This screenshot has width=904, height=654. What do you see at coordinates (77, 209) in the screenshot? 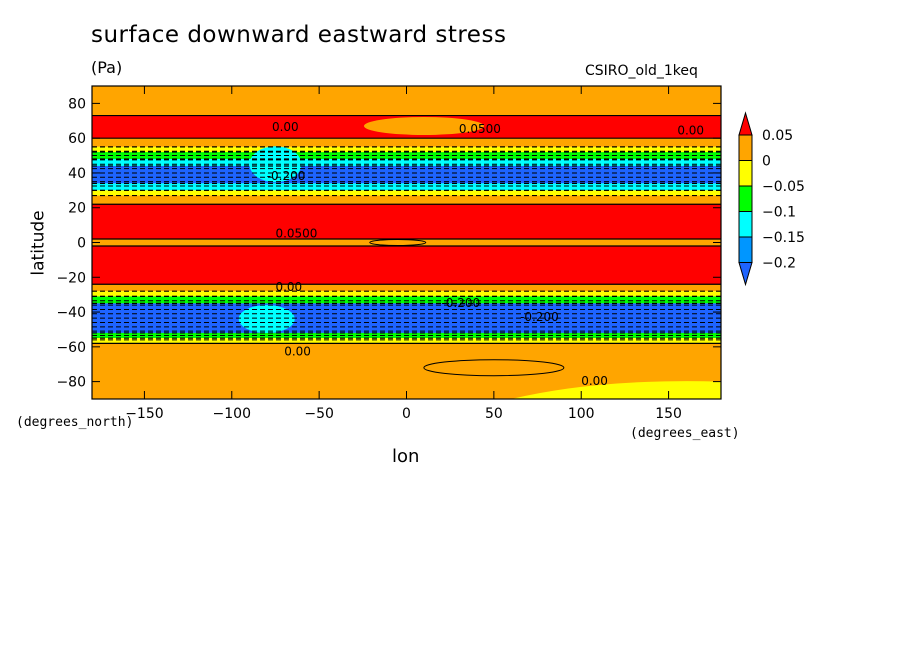
I see `y-tick-label: 20` at bounding box center [77, 209].